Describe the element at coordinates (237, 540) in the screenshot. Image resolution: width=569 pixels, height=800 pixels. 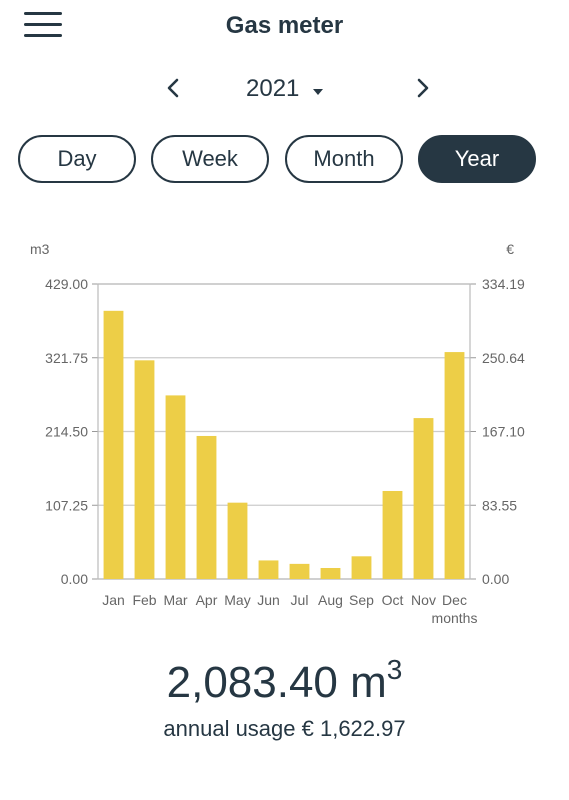
I see `bar-may` at that location.